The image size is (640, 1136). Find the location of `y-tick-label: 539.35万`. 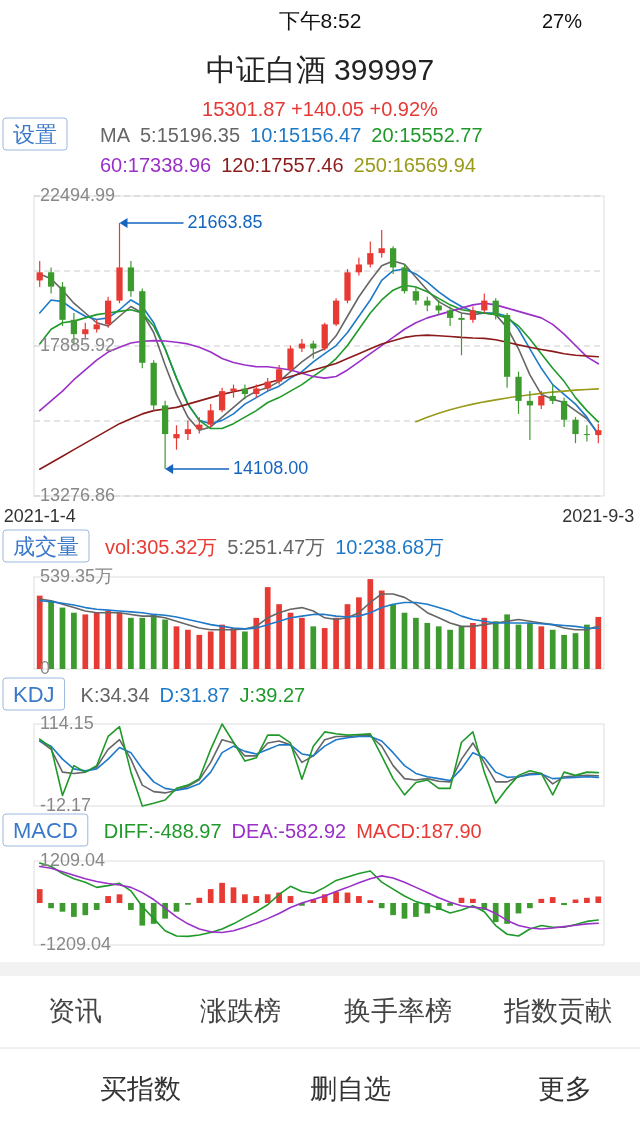

y-tick-label: 539.35万 is located at coordinates (77, 575).